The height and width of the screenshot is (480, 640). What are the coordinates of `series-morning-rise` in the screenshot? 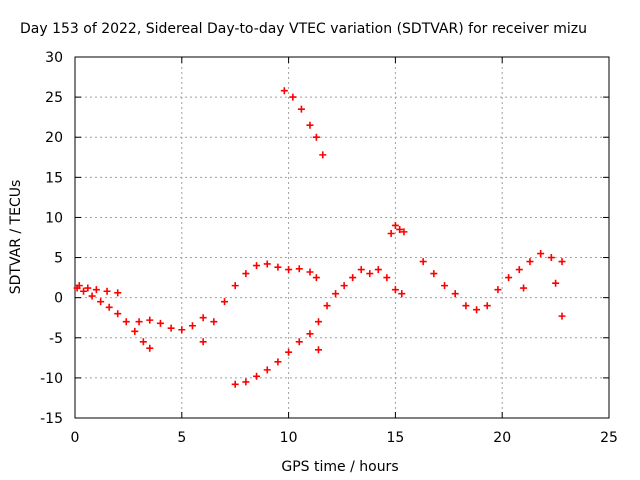 It's located at (259, 303).